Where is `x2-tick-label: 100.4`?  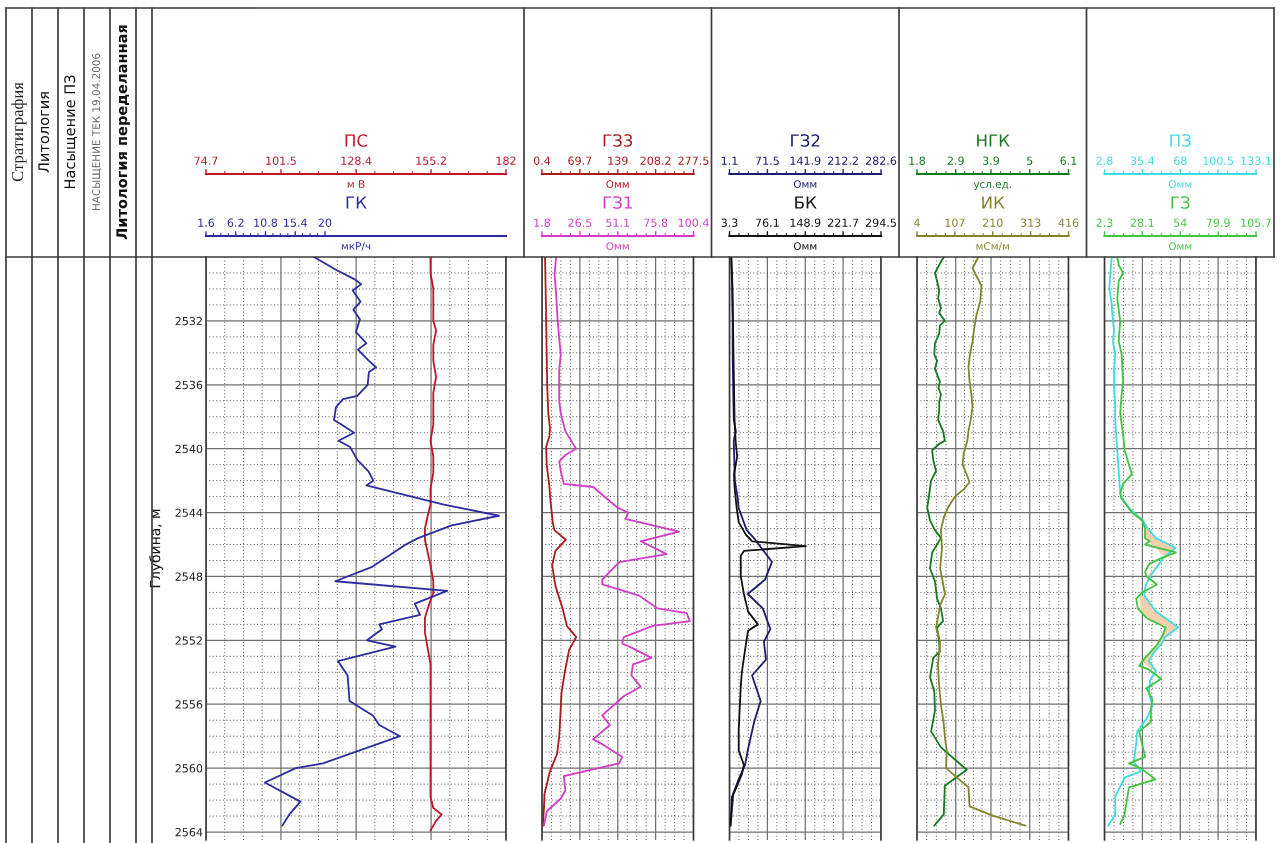
x2-tick-label: 100.4 is located at coordinates (693, 222).